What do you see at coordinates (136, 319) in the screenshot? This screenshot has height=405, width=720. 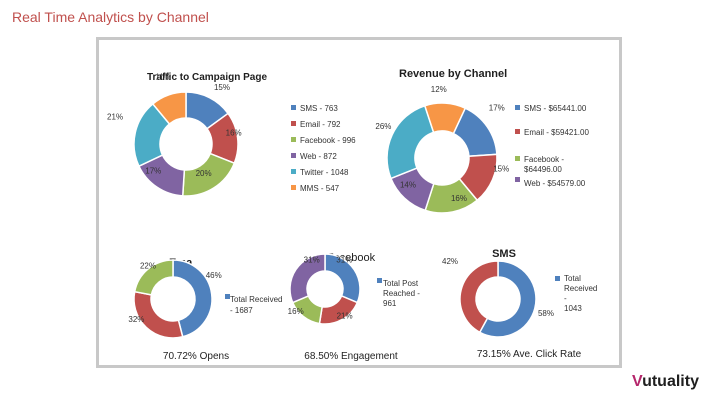 I see `email-pct-label: 32%` at bounding box center [136, 319].